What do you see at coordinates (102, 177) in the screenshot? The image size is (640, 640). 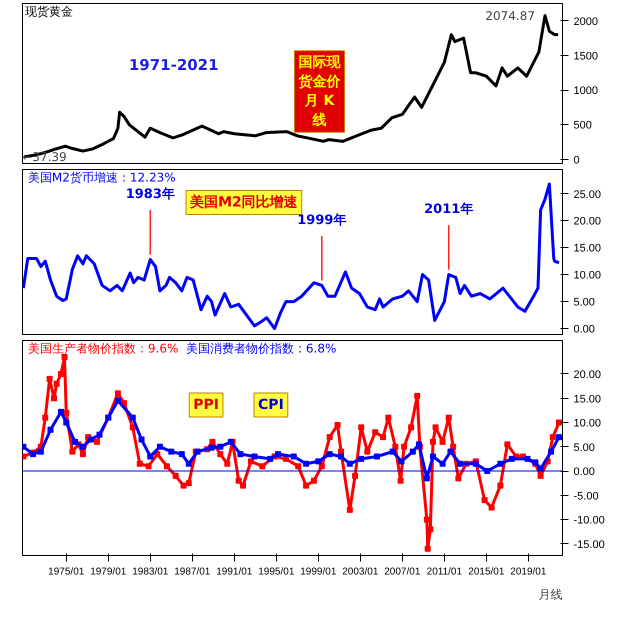 I see `text: 美国M2货币增速：12.23%` at bounding box center [102, 177].